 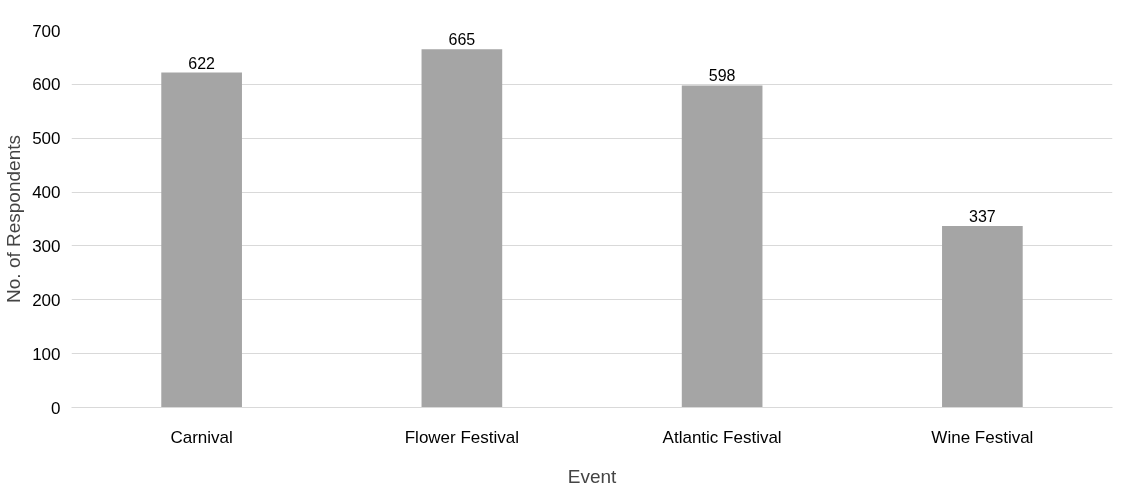 I want to click on x-tick-label: Wine Festival, so click(x=982, y=437).